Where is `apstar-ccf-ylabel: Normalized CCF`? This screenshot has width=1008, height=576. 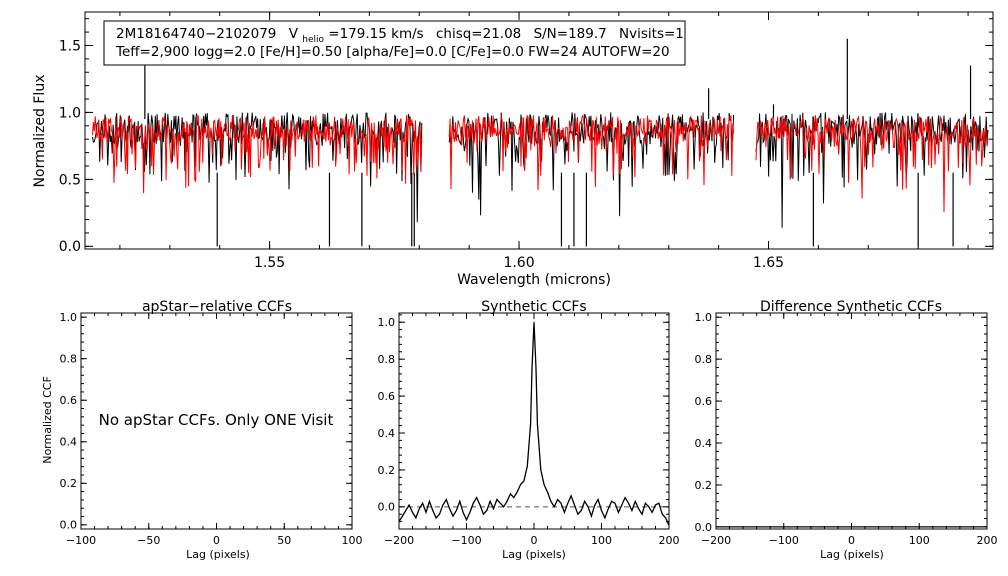 apstar-ccf-ylabel: Normalized CCF is located at coordinates (47, 420).